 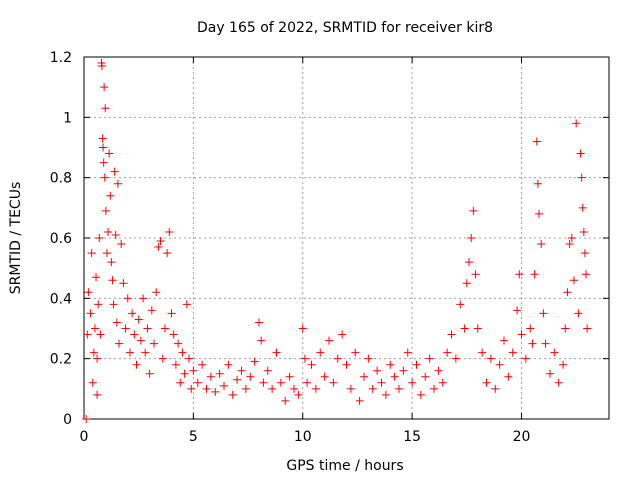 What do you see at coordinates (412, 437) in the screenshot?
I see `x-tick-label: 15` at bounding box center [412, 437].